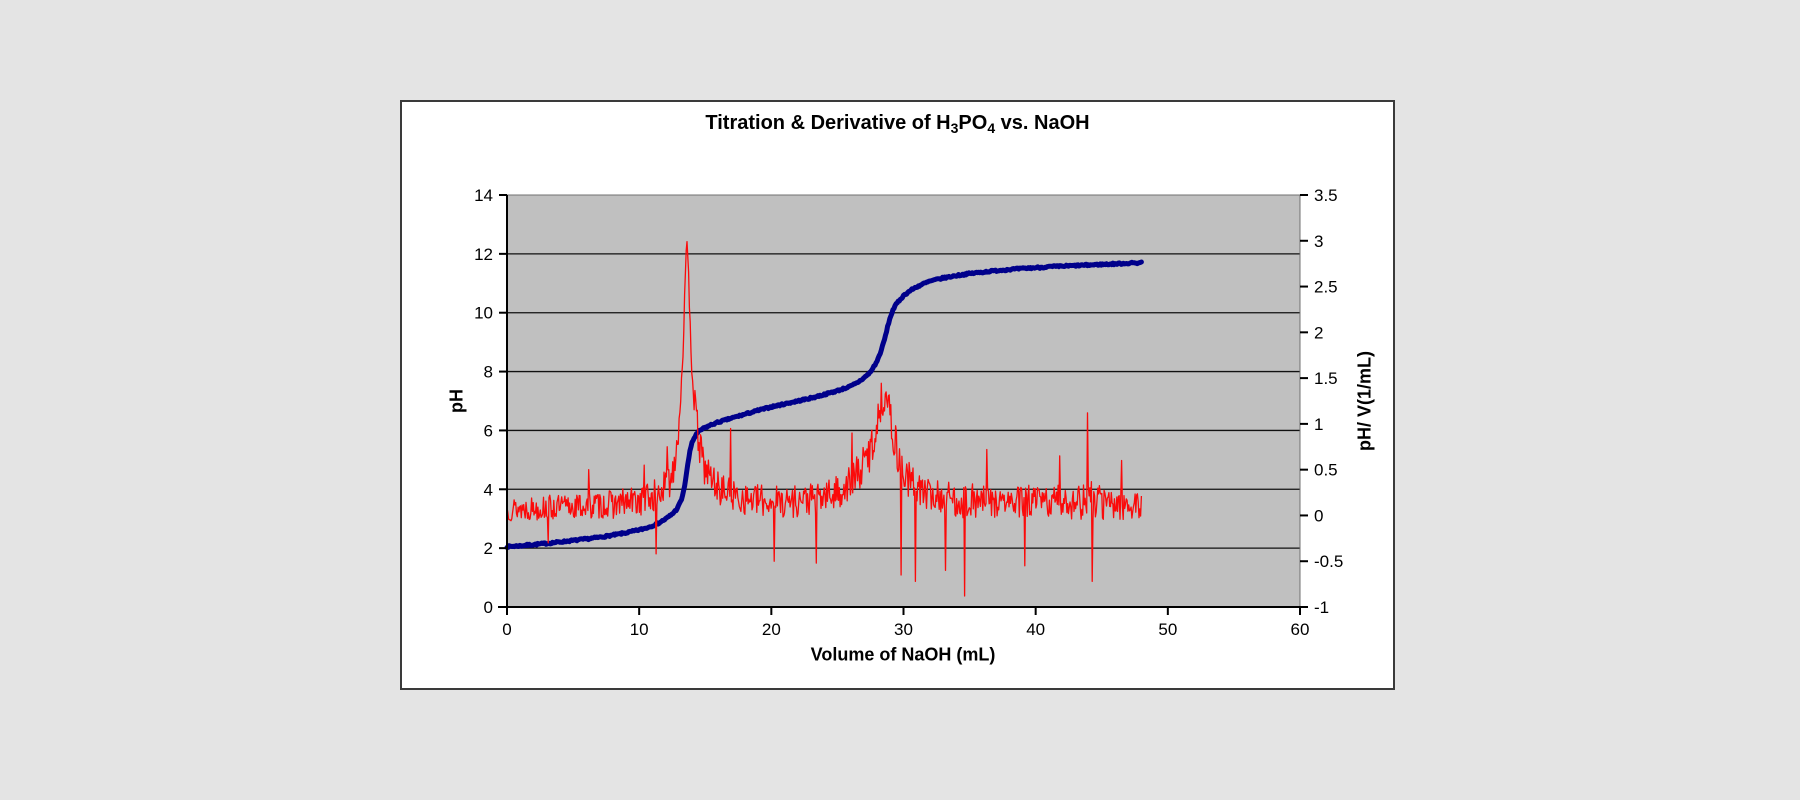 This screenshot has width=1800, height=800. Describe the element at coordinates (991, 128) in the screenshot. I see `chart-title-subscript: 4` at that location.